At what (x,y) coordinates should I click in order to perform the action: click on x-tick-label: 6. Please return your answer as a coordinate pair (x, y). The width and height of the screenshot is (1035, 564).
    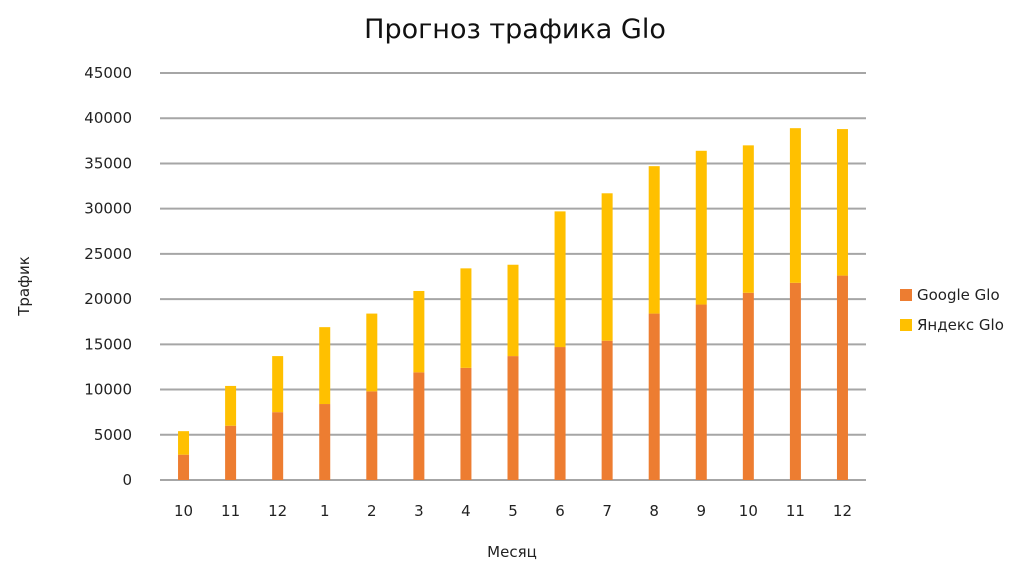
    Looking at the image, I should click on (560, 511).